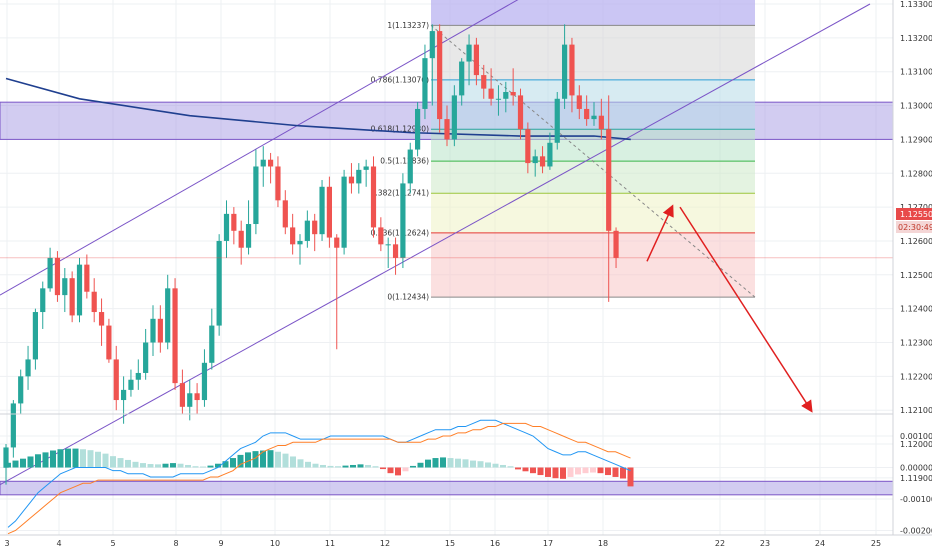 Image resolution: width=932 pixels, height=550 pixels. I want to click on fib-level-label: 0.5(1.12836), so click(404, 161).